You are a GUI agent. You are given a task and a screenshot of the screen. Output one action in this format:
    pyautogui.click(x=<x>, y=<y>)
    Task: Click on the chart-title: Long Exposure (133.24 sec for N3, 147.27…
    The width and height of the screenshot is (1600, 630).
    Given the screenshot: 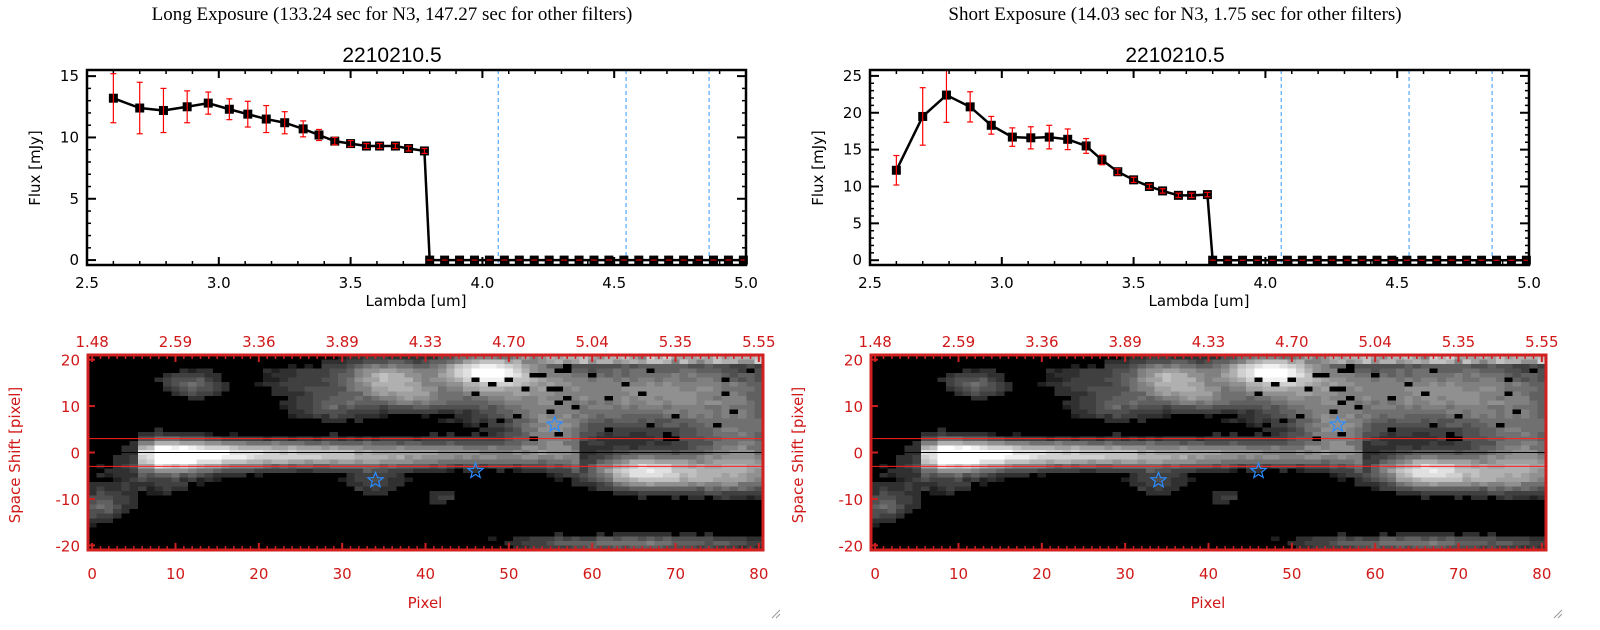 What is the action you would take?
    pyautogui.click(x=392, y=14)
    